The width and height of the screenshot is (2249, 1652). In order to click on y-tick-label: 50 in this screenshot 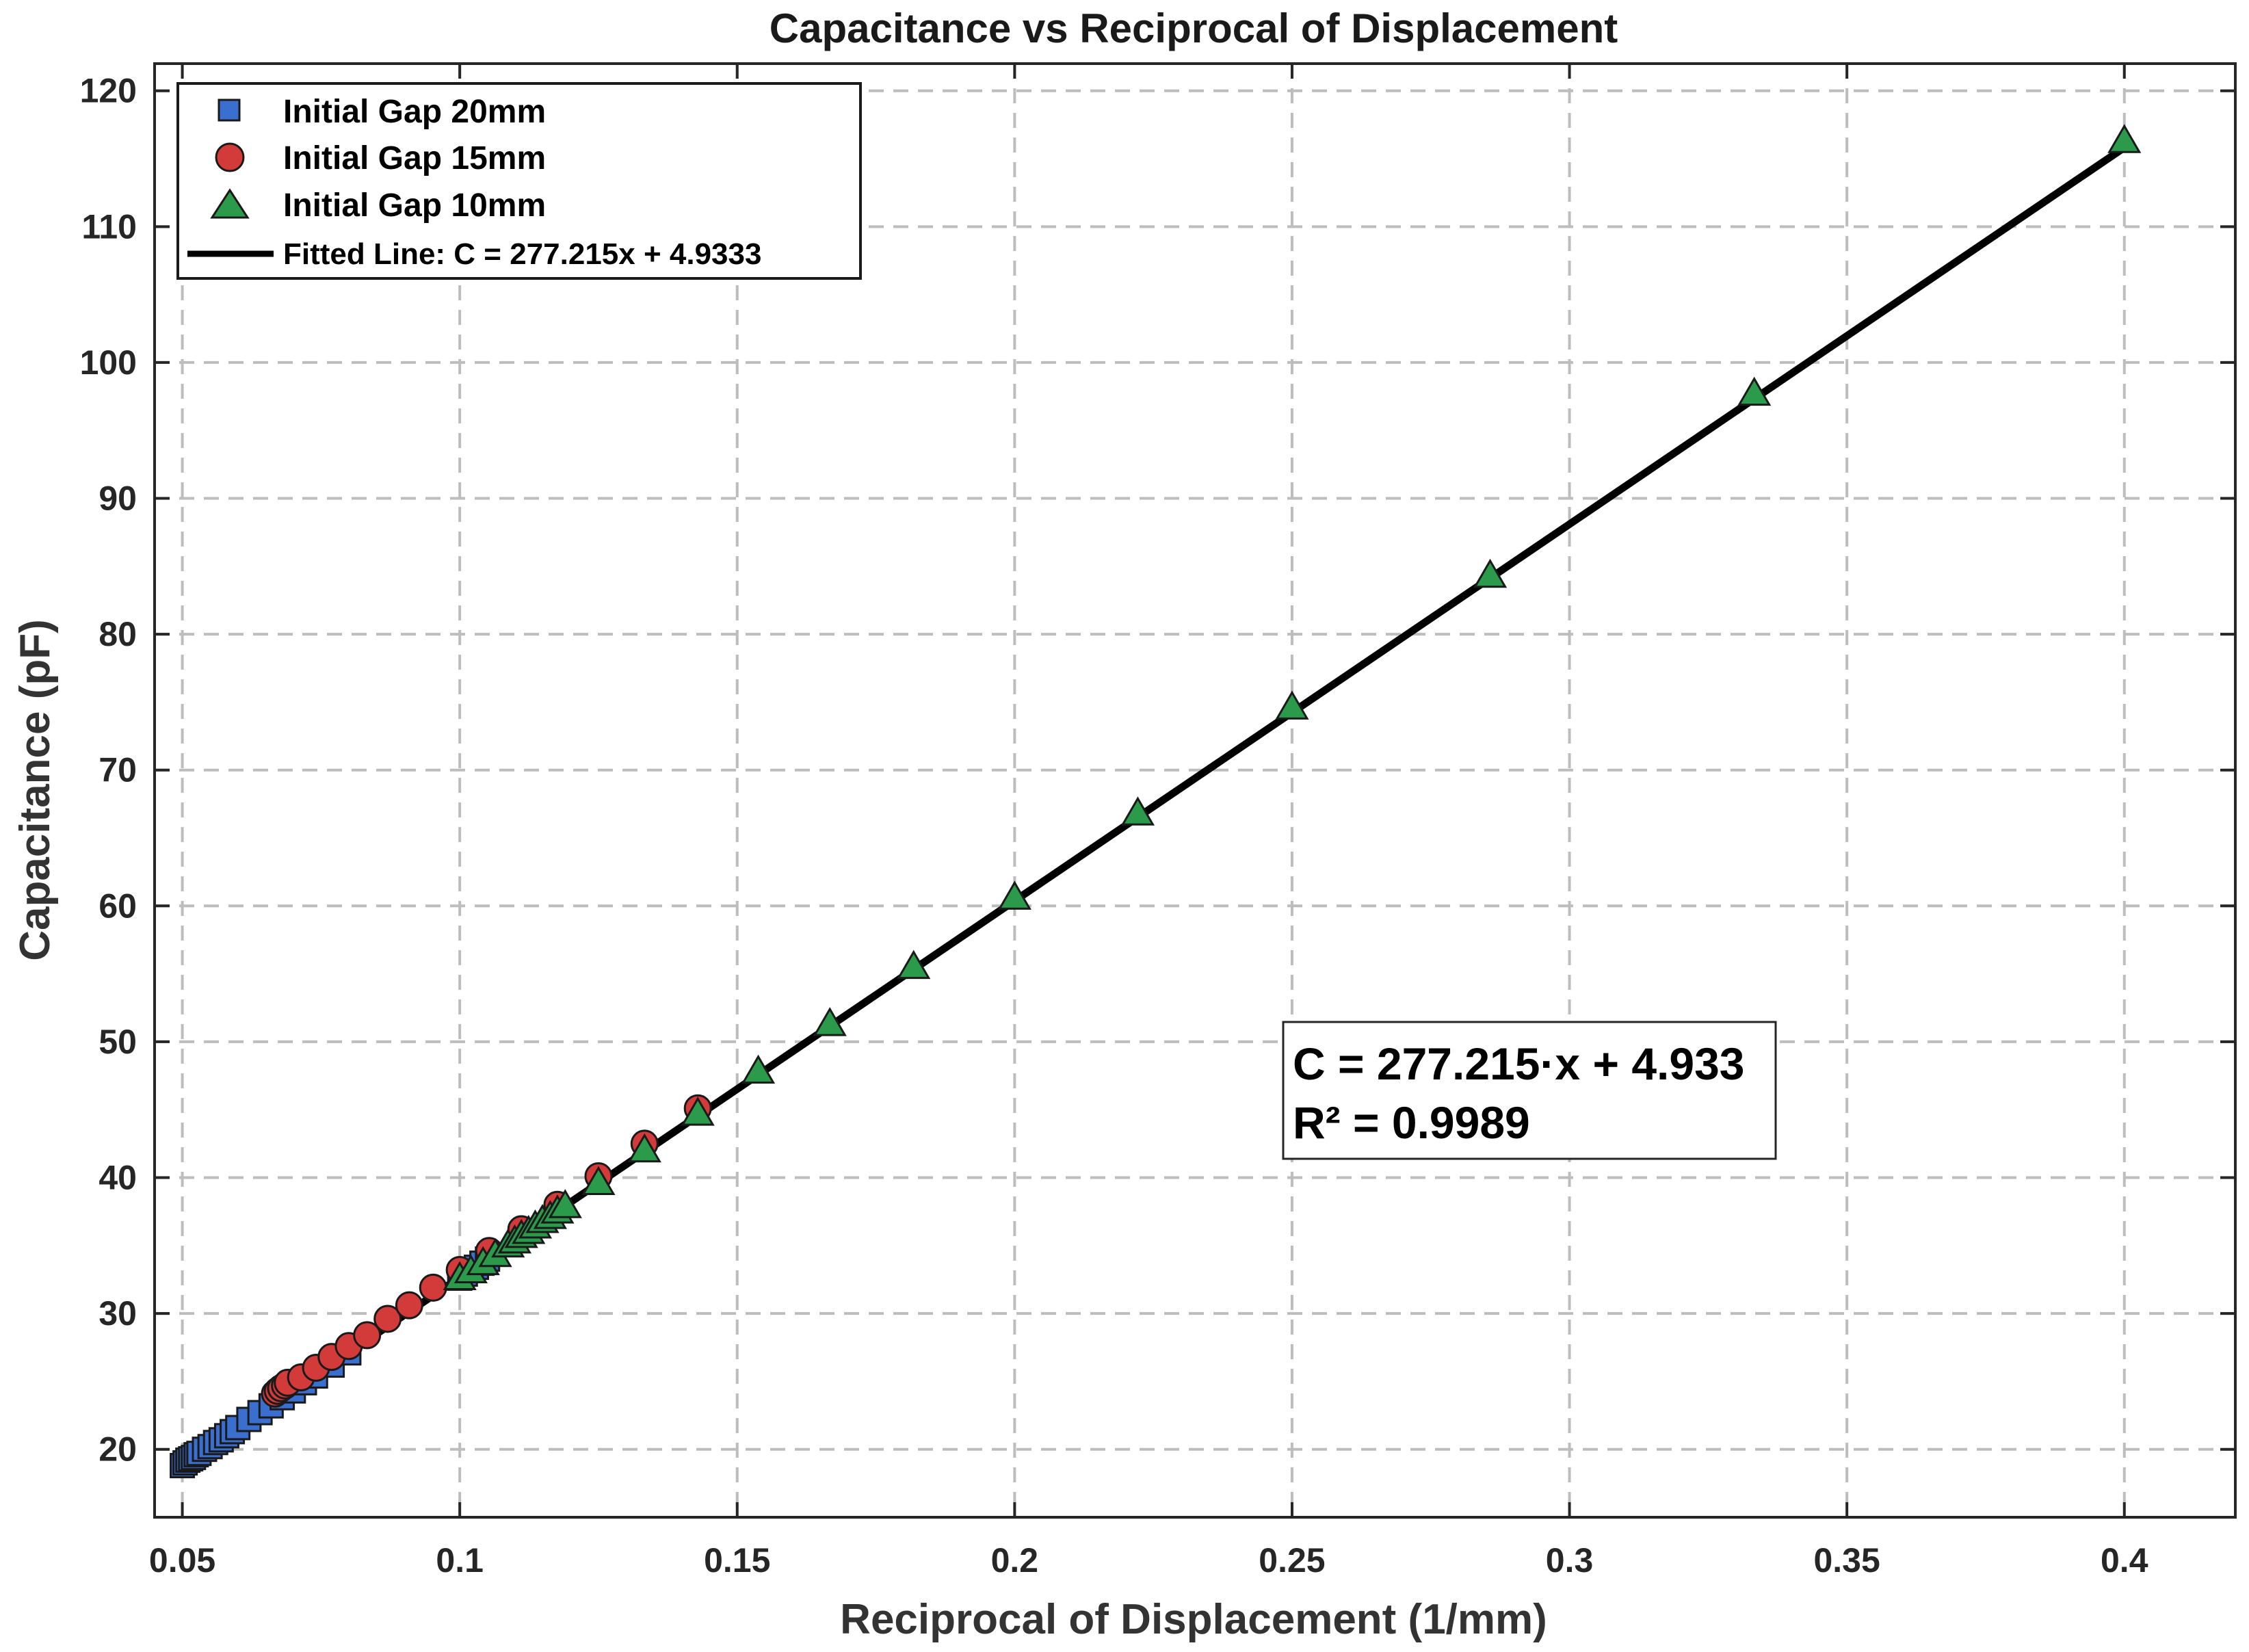, I will do `click(117, 1042)`.